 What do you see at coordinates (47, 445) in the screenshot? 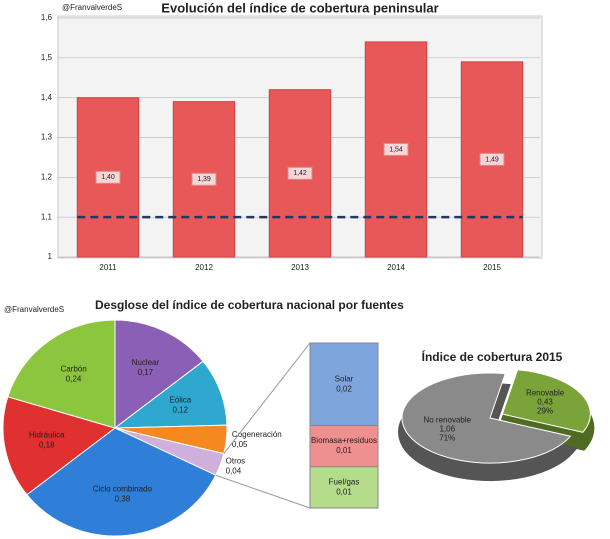
I see `slice-value: 0,18` at bounding box center [47, 445].